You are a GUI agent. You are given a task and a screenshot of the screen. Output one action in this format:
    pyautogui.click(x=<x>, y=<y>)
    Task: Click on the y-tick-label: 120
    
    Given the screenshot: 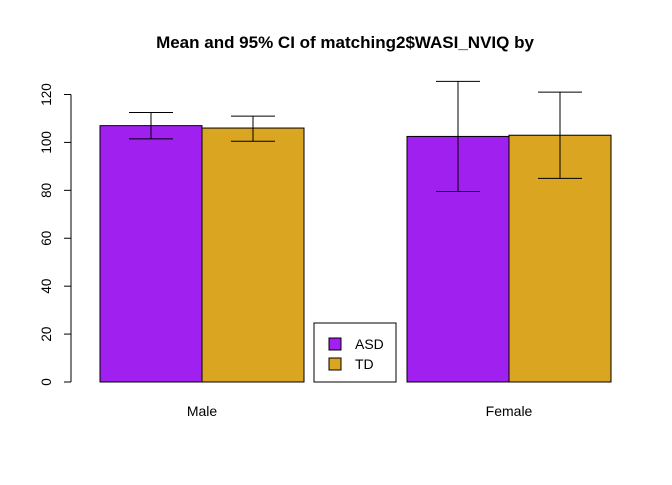 What is the action you would take?
    pyautogui.click(x=46, y=94)
    